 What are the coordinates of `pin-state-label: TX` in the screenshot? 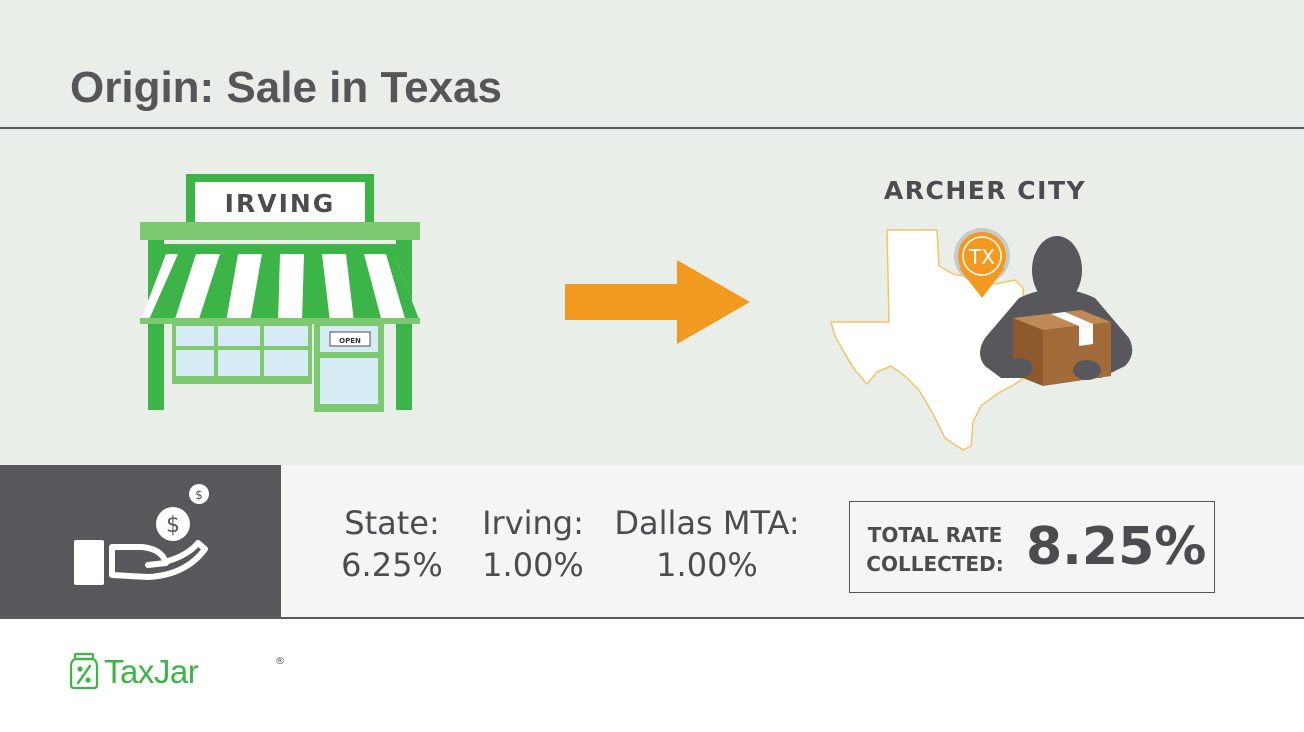 It's located at (981, 257).